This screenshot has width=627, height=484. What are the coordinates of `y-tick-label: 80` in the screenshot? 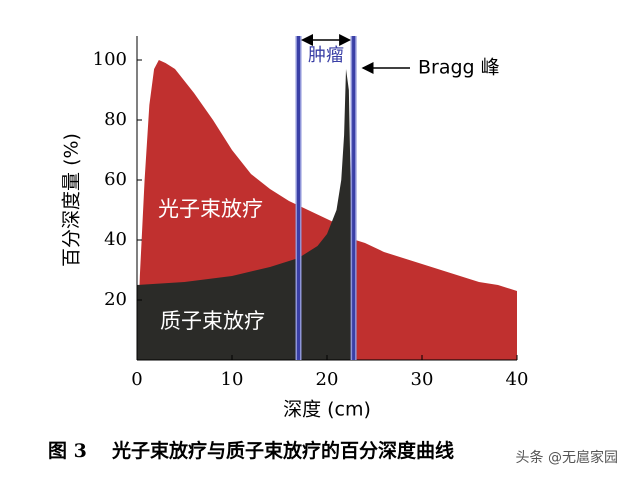 It's located at (115, 119).